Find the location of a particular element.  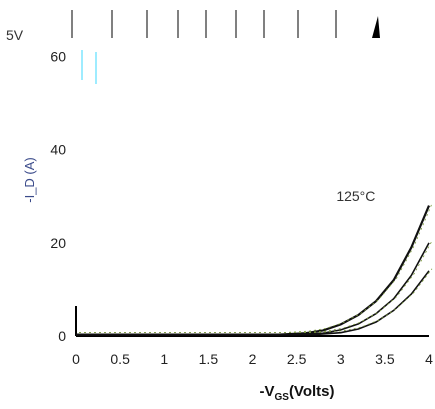

x-axis-title: -VGS(Volts) is located at coordinates (296, 393).